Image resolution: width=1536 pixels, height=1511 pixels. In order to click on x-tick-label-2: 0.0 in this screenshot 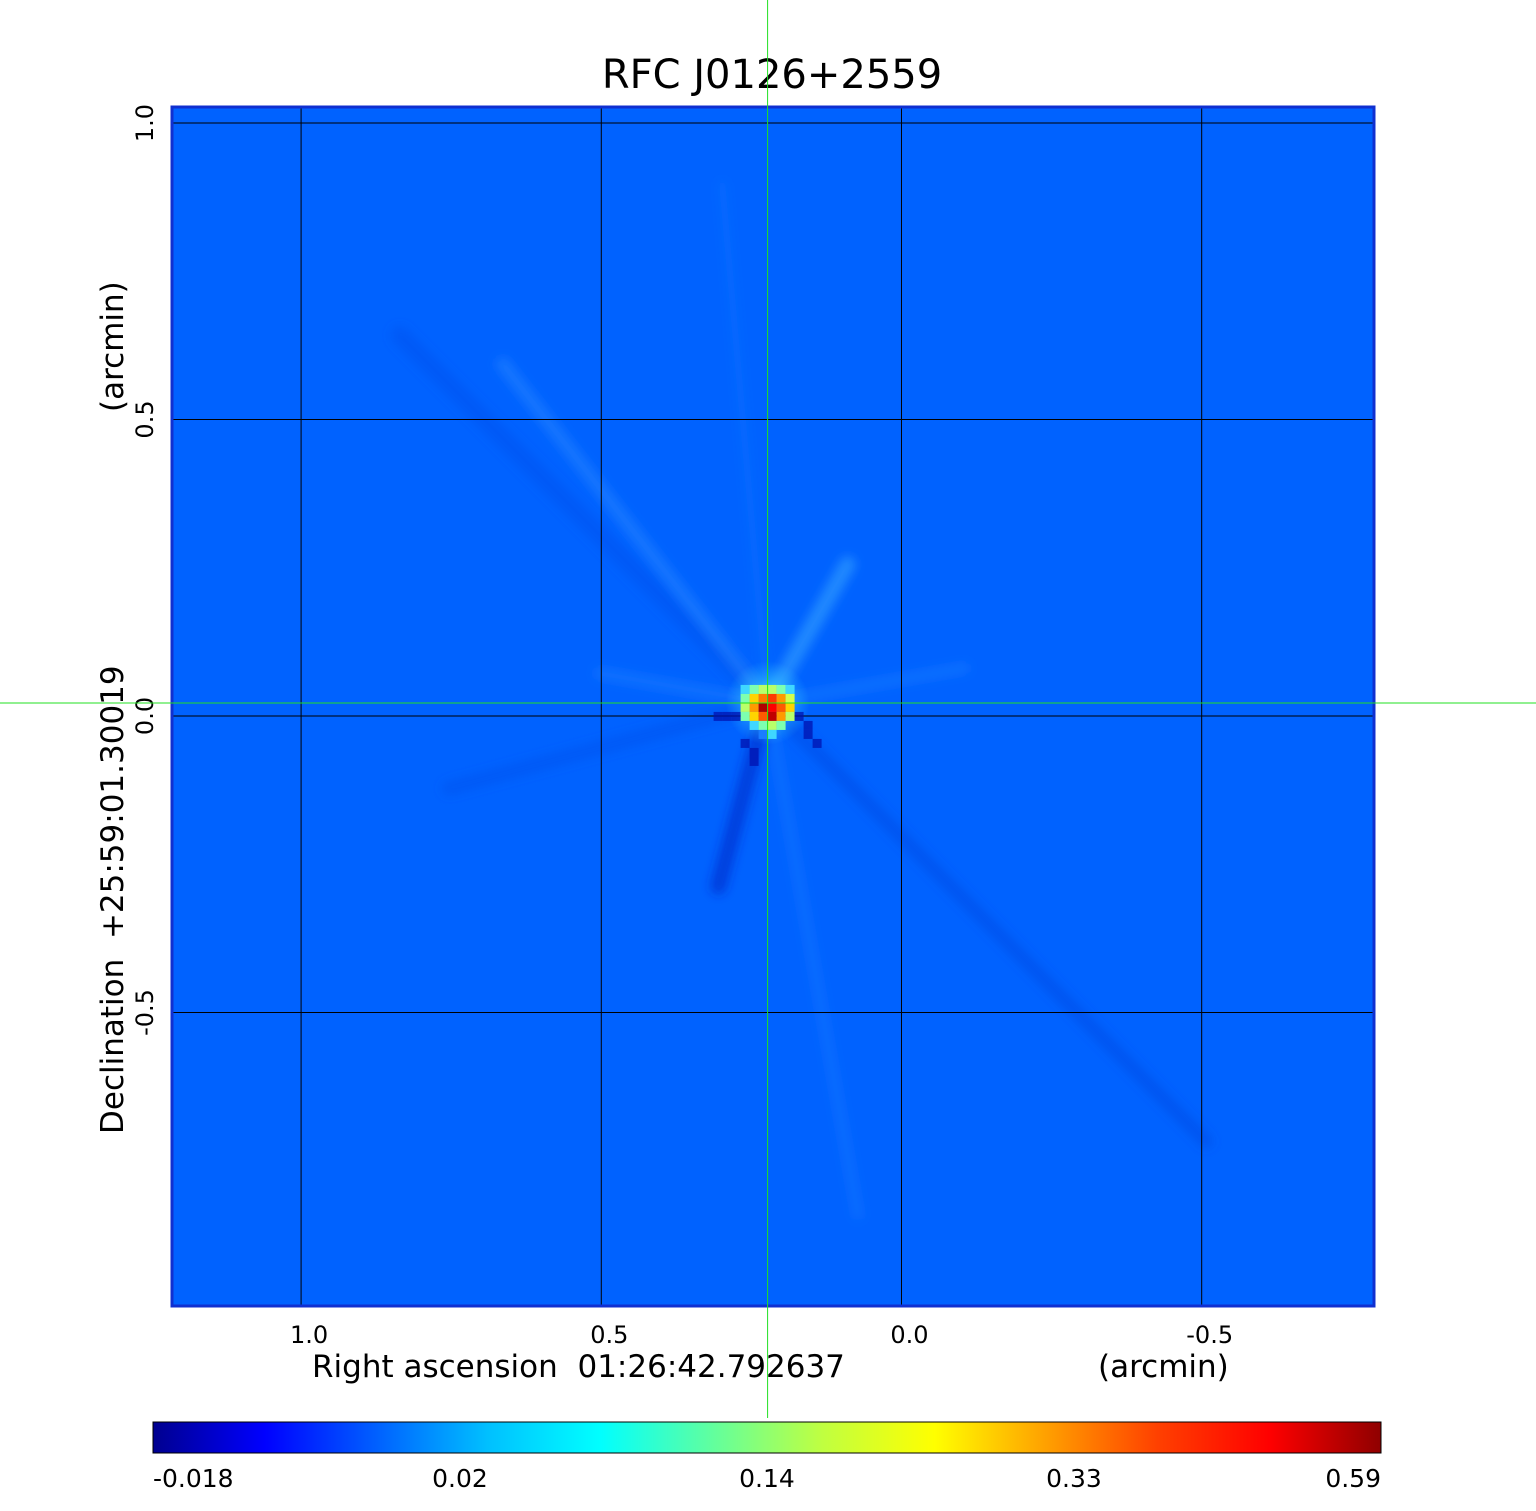, I will do `click(909, 1335)`.